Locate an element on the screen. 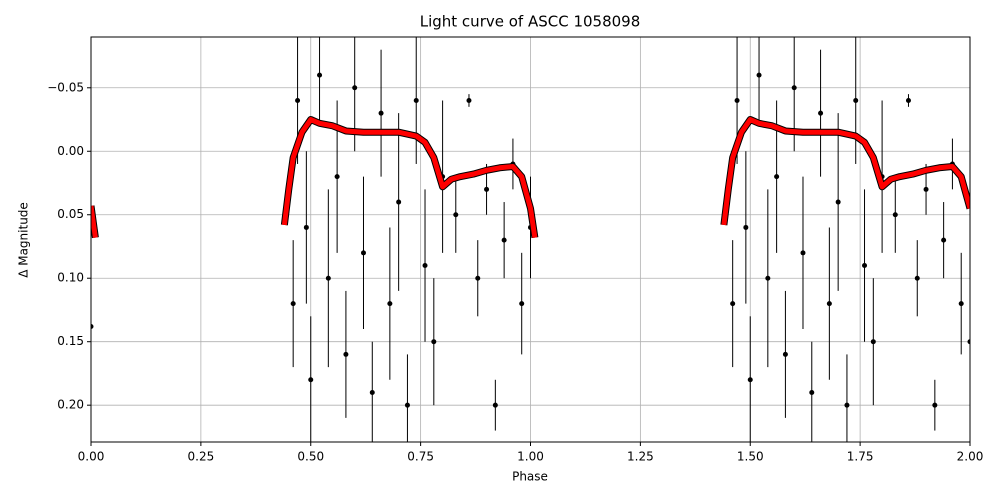  x-tick-label: 0.25 is located at coordinates (201, 457).